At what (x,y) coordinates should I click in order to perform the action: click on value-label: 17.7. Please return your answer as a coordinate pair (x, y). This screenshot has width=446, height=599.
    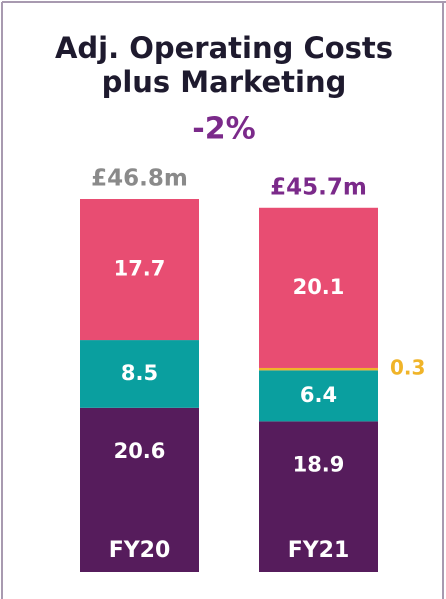
    Looking at the image, I should click on (140, 269).